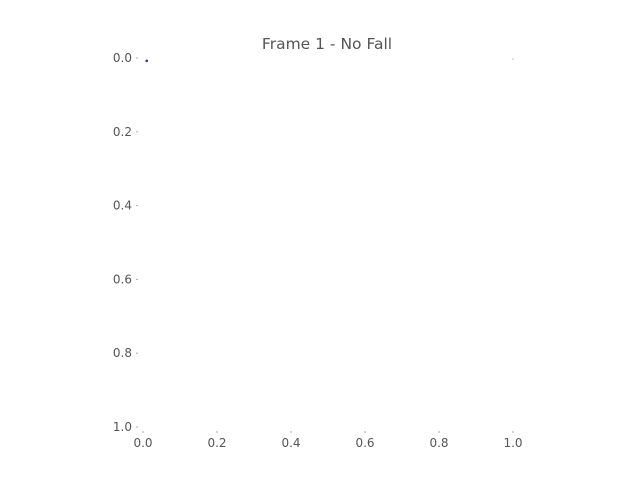 This screenshot has width=640, height=480. I want to click on y-tick-label: 0.2, so click(122, 132).